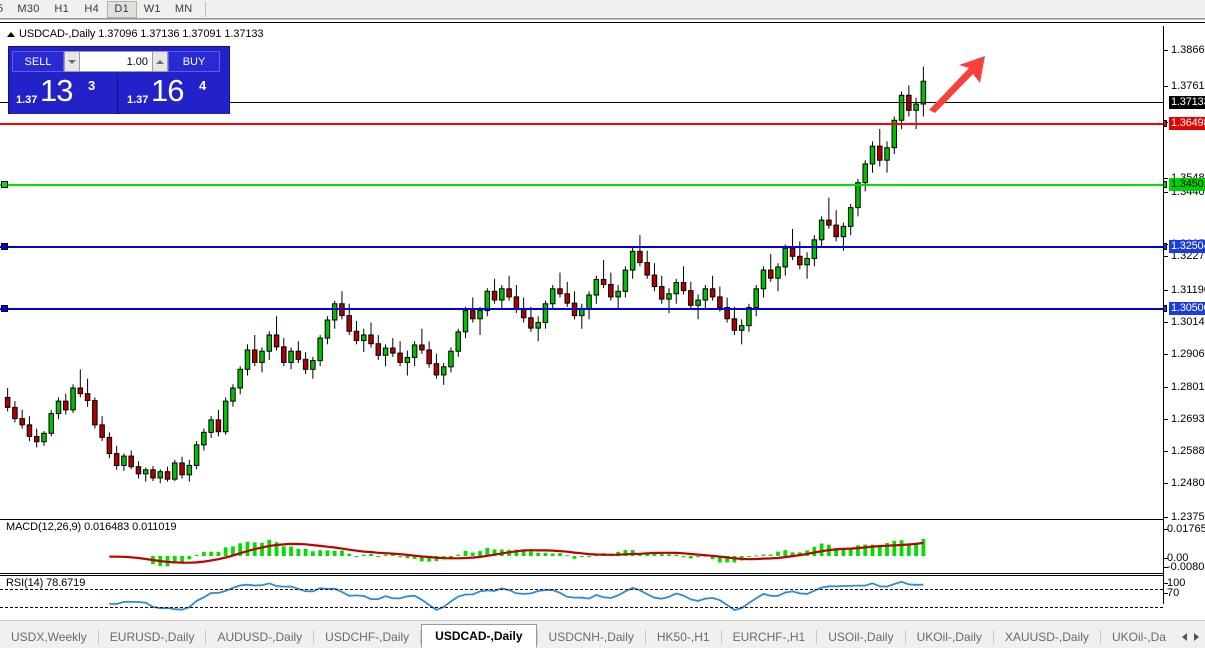 The height and width of the screenshot is (648, 1205). I want to click on chart-tab-usdcad-daily: USDCAD-,Daily, so click(479, 636).